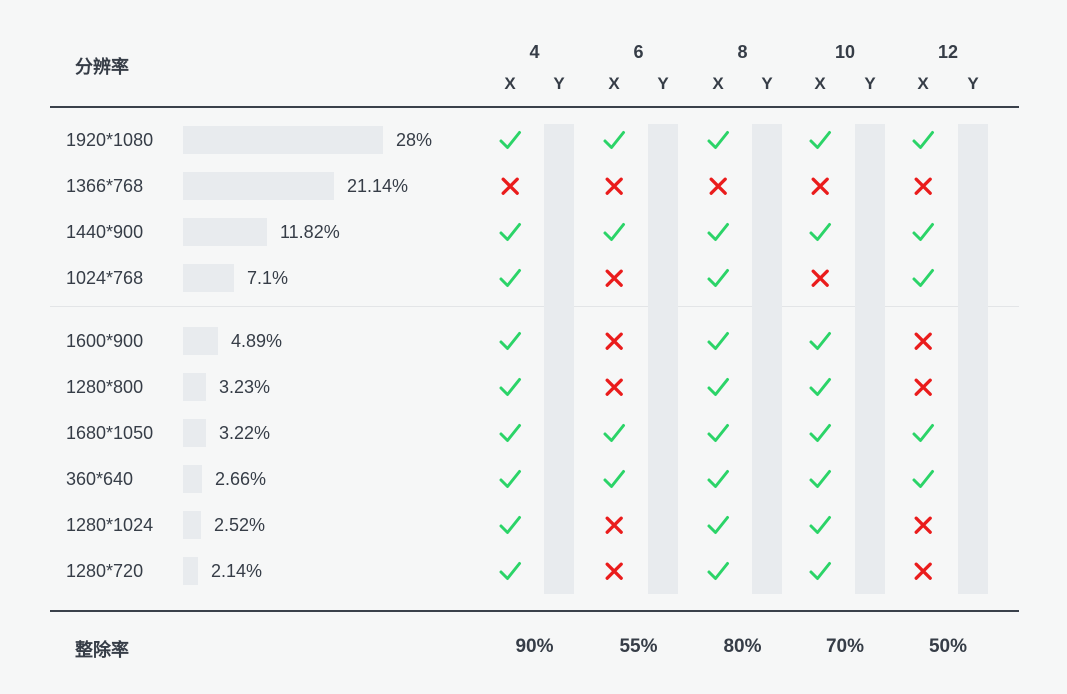 This screenshot has width=1067, height=694. What do you see at coordinates (414, 140) in the screenshot?
I see `share-value: 28%` at bounding box center [414, 140].